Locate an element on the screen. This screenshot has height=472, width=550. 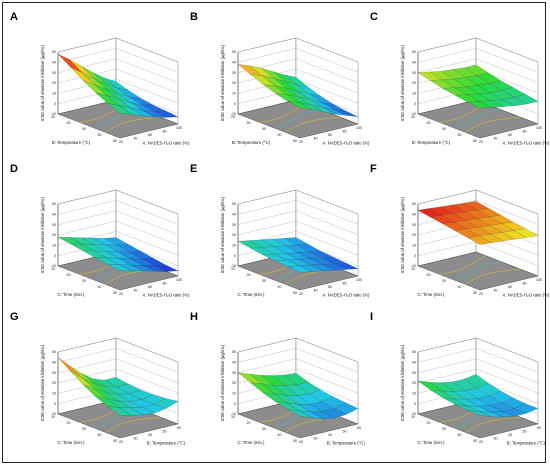
panel-letter: B is located at coordinates (194, 17).